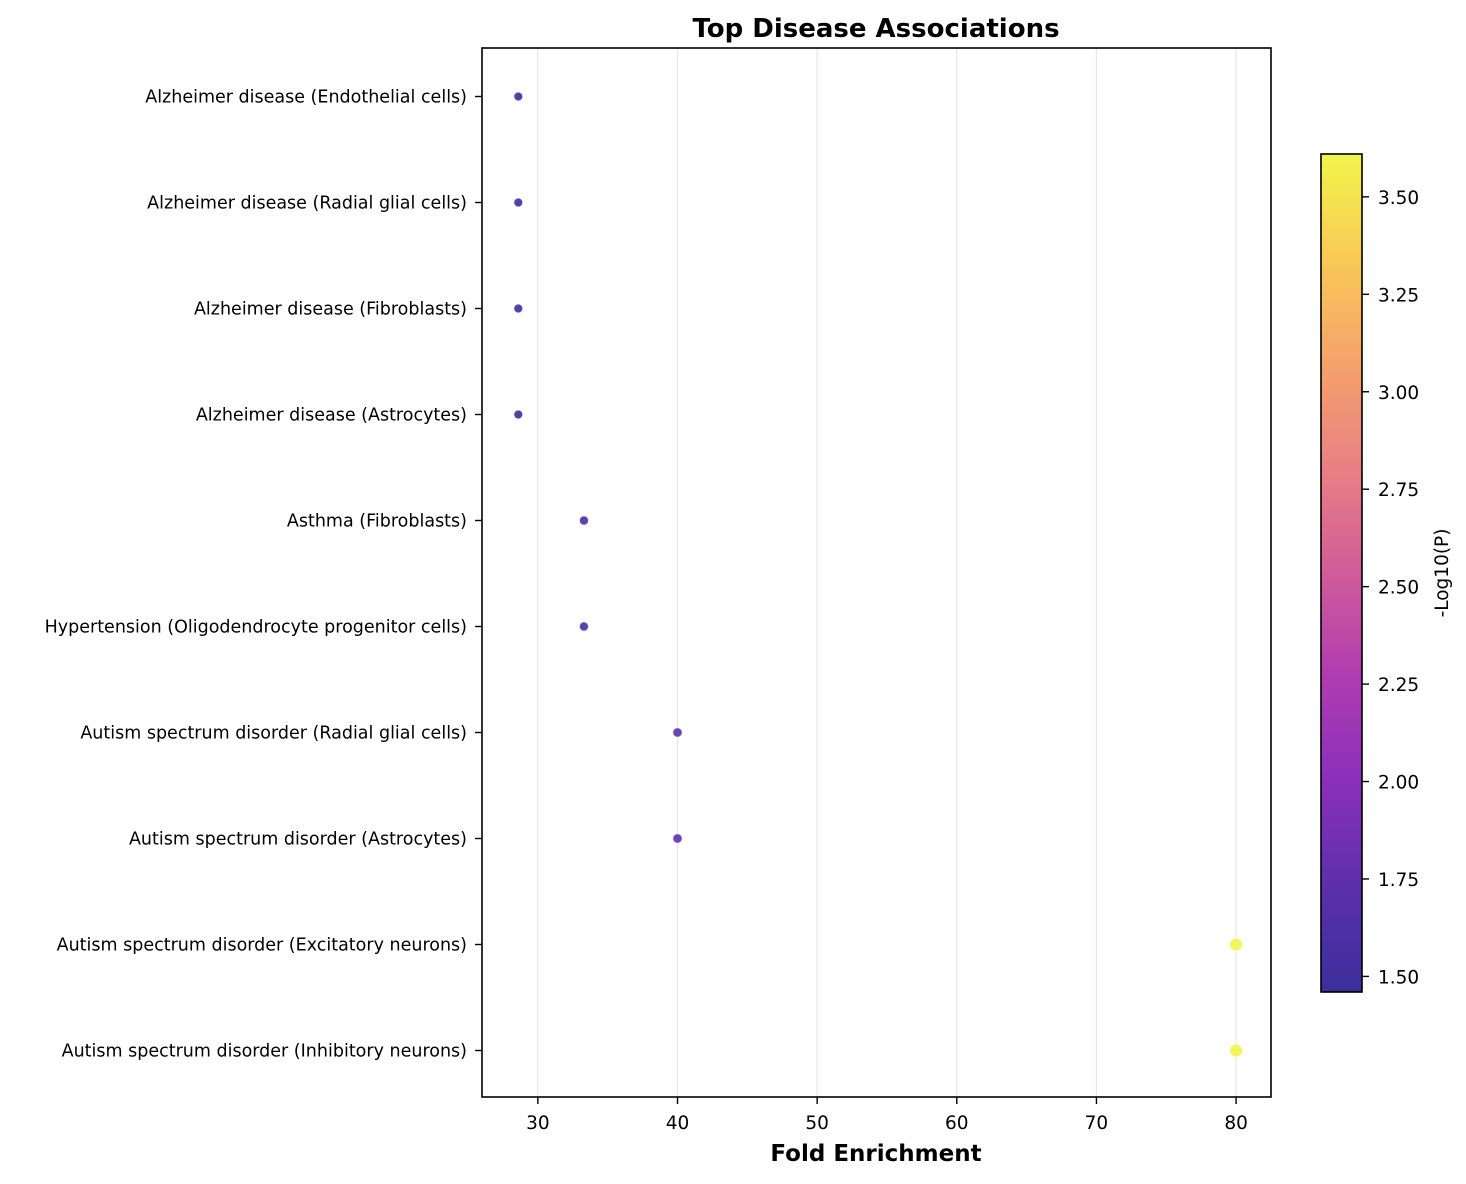 The width and height of the screenshot is (1466, 1184). I want to click on colorbar-tick-label: 3.50, so click(1398, 198).